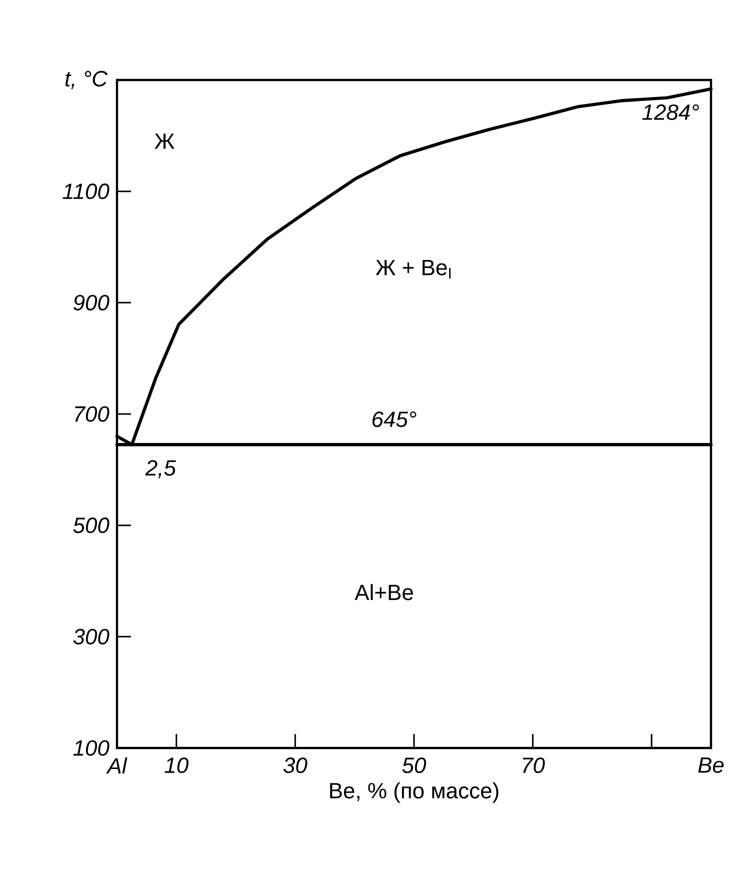 Image resolution: width=746 pixels, height=871 pixels. What do you see at coordinates (670, 112) in the screenshot?
I see `annotation: 1284°` at bounding box center [670, 112].